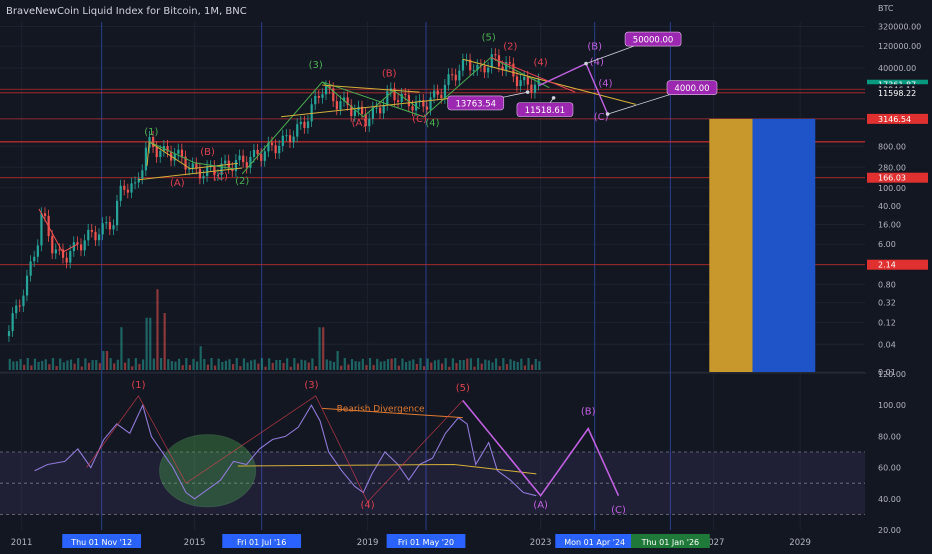  What do you see at coordinates (889, 468) in the screenshot?
I see `rsi-tick-label: 60.00` at bounding box center [889, 468].